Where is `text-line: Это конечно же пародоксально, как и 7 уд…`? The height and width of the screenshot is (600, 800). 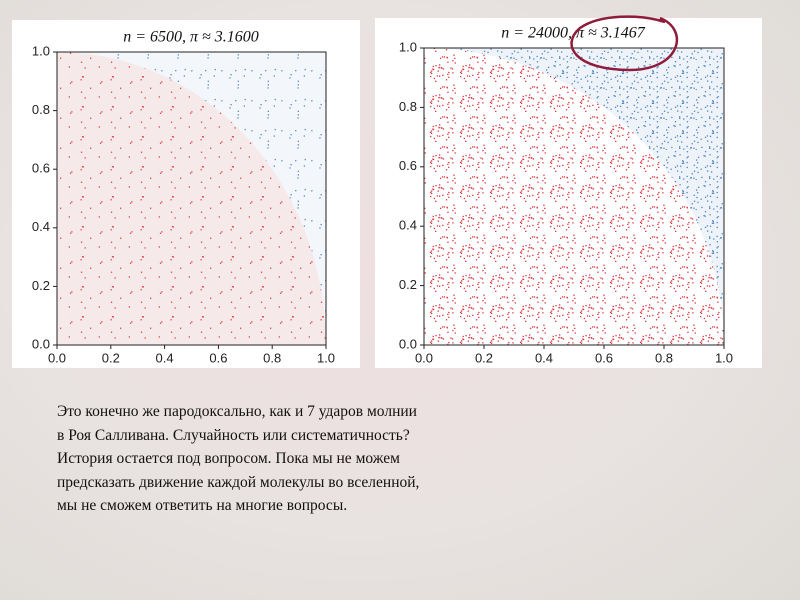
text-line: Это конечно же пародоксально, как и 7 уд… is located at coordinates (237, 411).